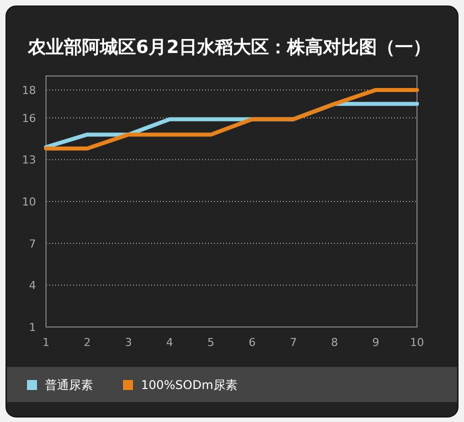  I want to click on x-tick-label: 2, so click(87, 342).